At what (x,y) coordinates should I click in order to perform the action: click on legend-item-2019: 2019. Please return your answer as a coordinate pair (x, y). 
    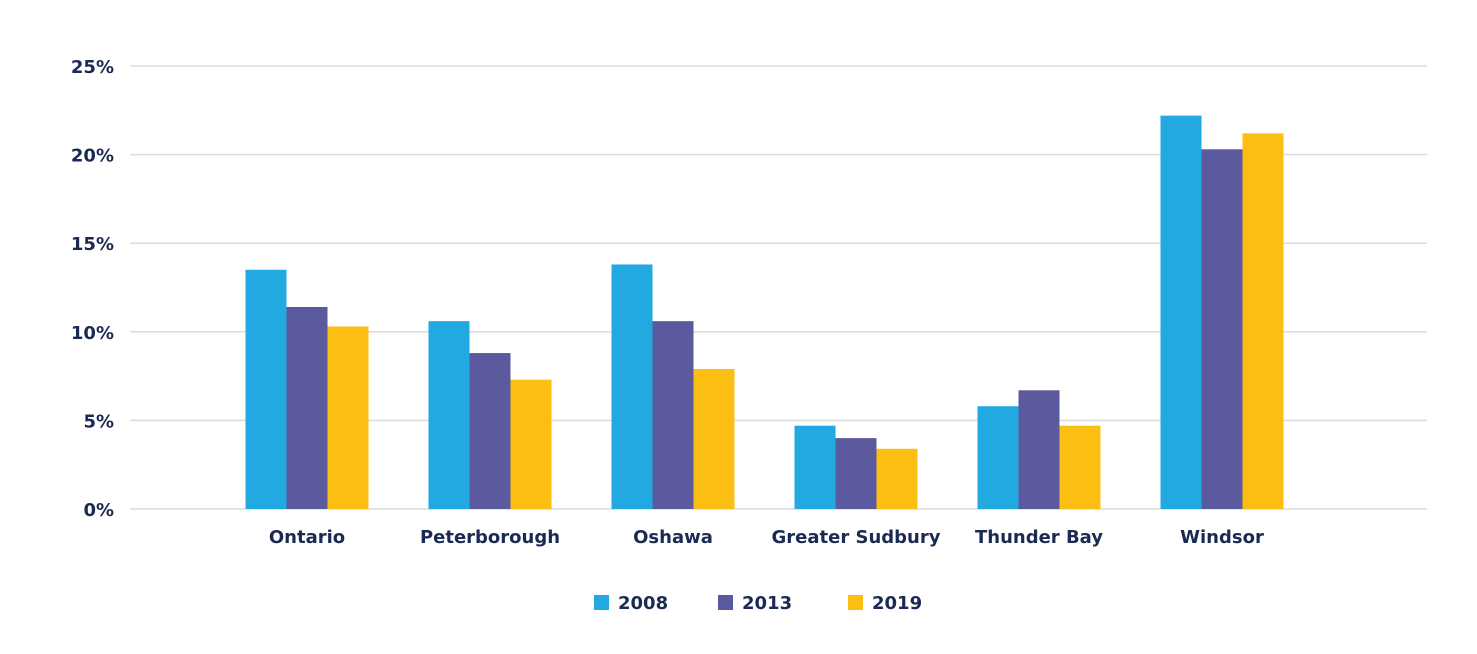
    Looking at the image, I should click on (885, 603).